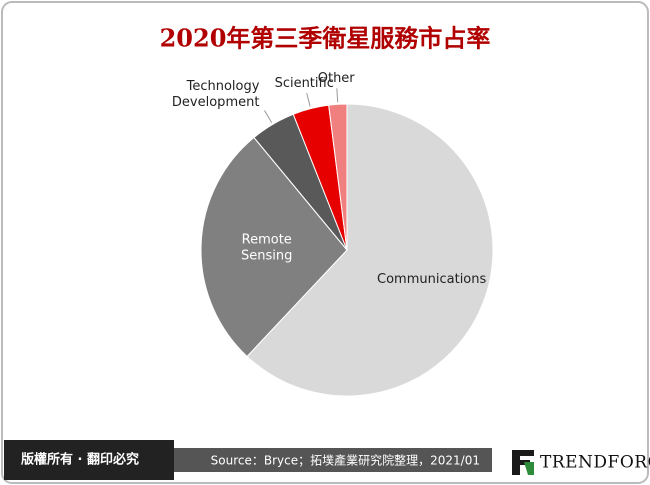  Describe the element at coordinates (337, 78) in the screenshot. I see `slice-label: Other` at that location.